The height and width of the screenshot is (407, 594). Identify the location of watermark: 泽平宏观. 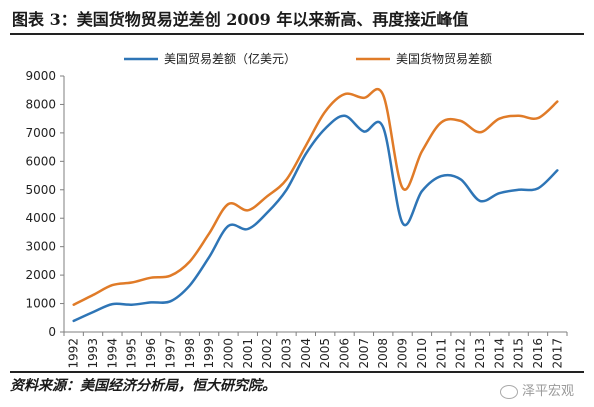
(536, 389).